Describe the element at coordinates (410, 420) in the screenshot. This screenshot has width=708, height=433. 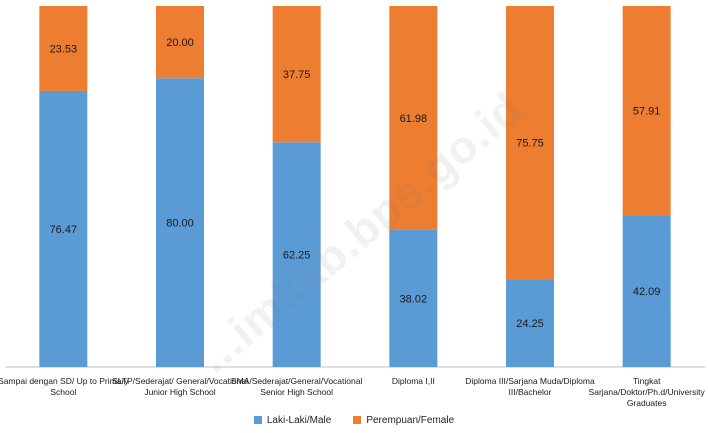
I see `legend-label-female: Perempuan/Female` at that location.